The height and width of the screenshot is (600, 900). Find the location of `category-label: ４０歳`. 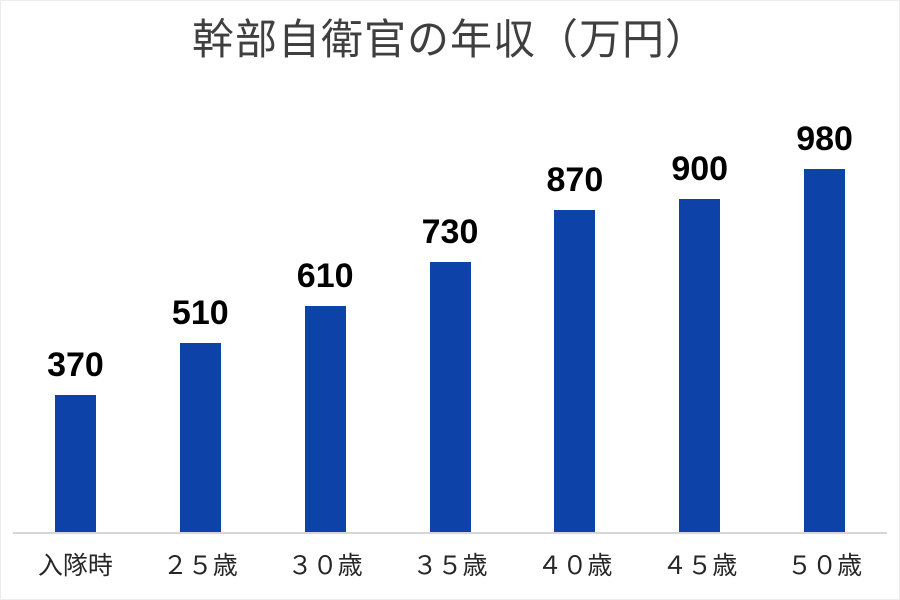

category-label: ４０歳 is located at coordinates (575, 566).